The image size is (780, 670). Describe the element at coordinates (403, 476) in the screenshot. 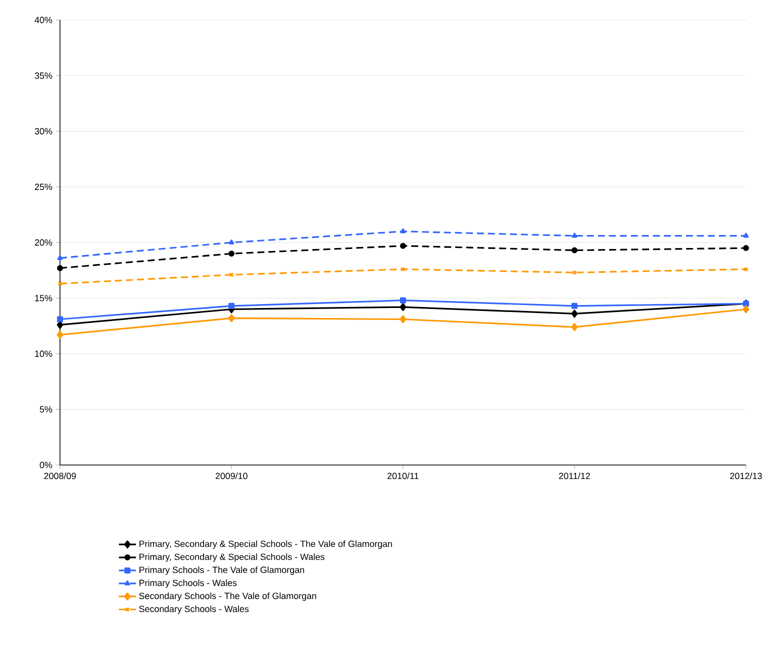

I see `x-tick-label: 2010/11` at that location.